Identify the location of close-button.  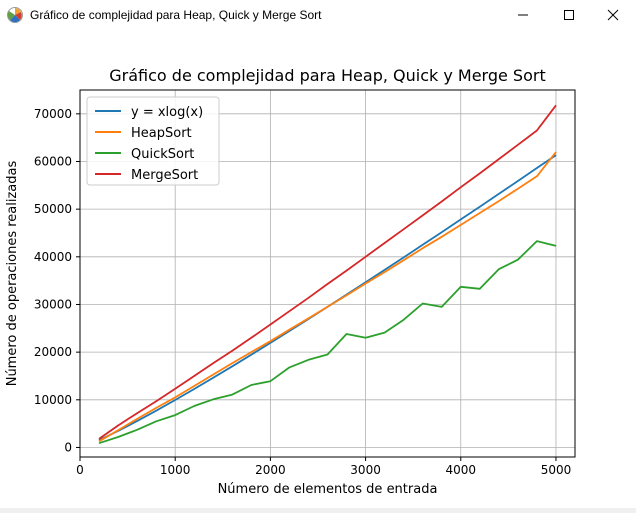
(613, 15).